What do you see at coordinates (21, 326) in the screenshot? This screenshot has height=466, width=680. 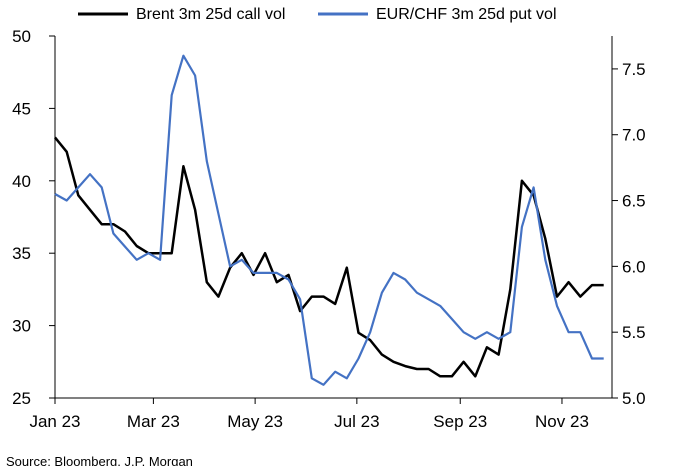 I see `y-left-tick-label: 30` at bounding box center [21, 326].